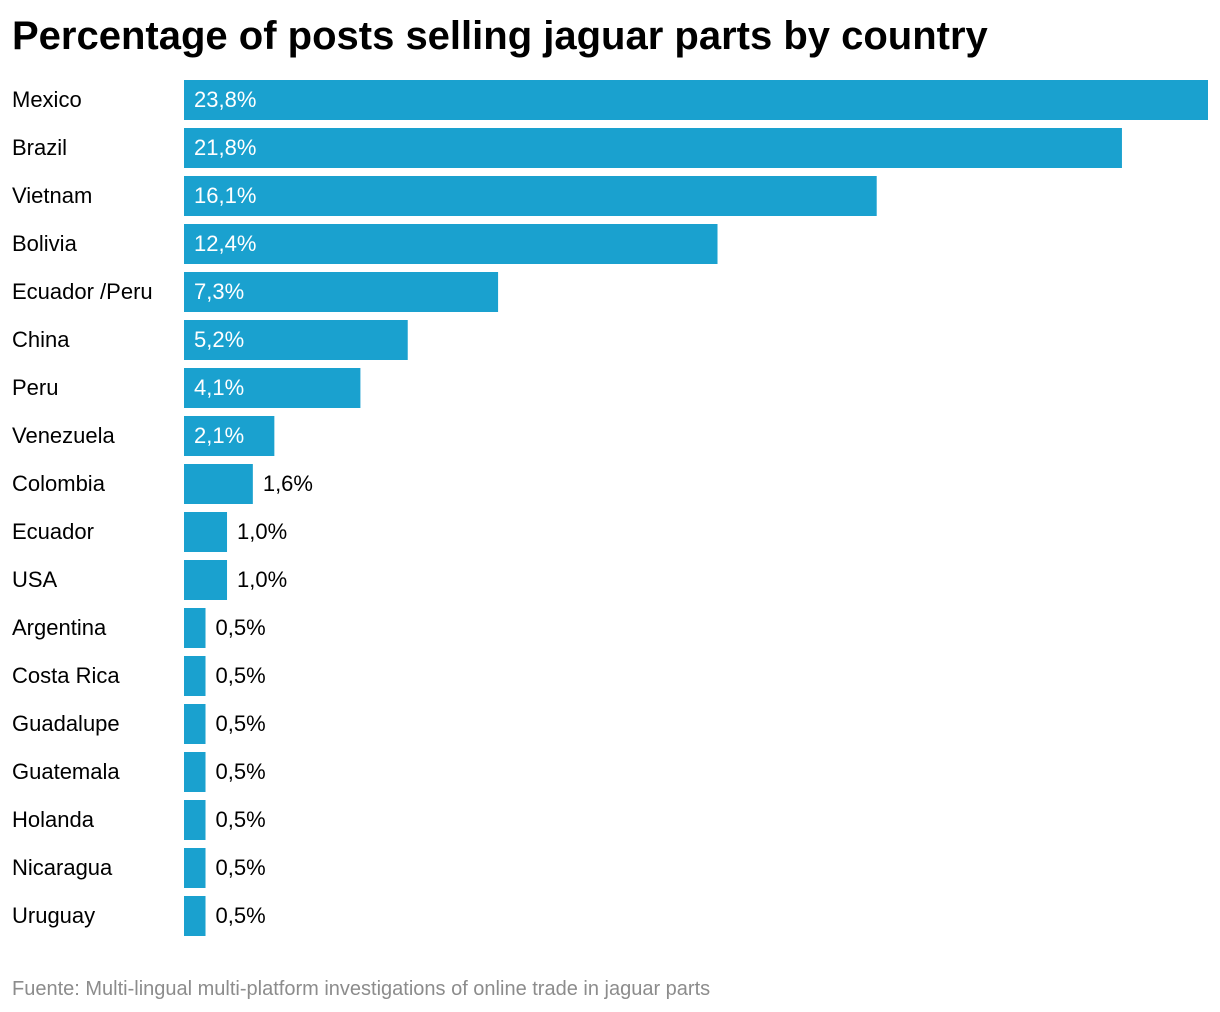  What do you see at coordinates (241, 771) in the screenshot?
I see `value-label-guatemala: 0,5%` at bounding box center [241, 771].